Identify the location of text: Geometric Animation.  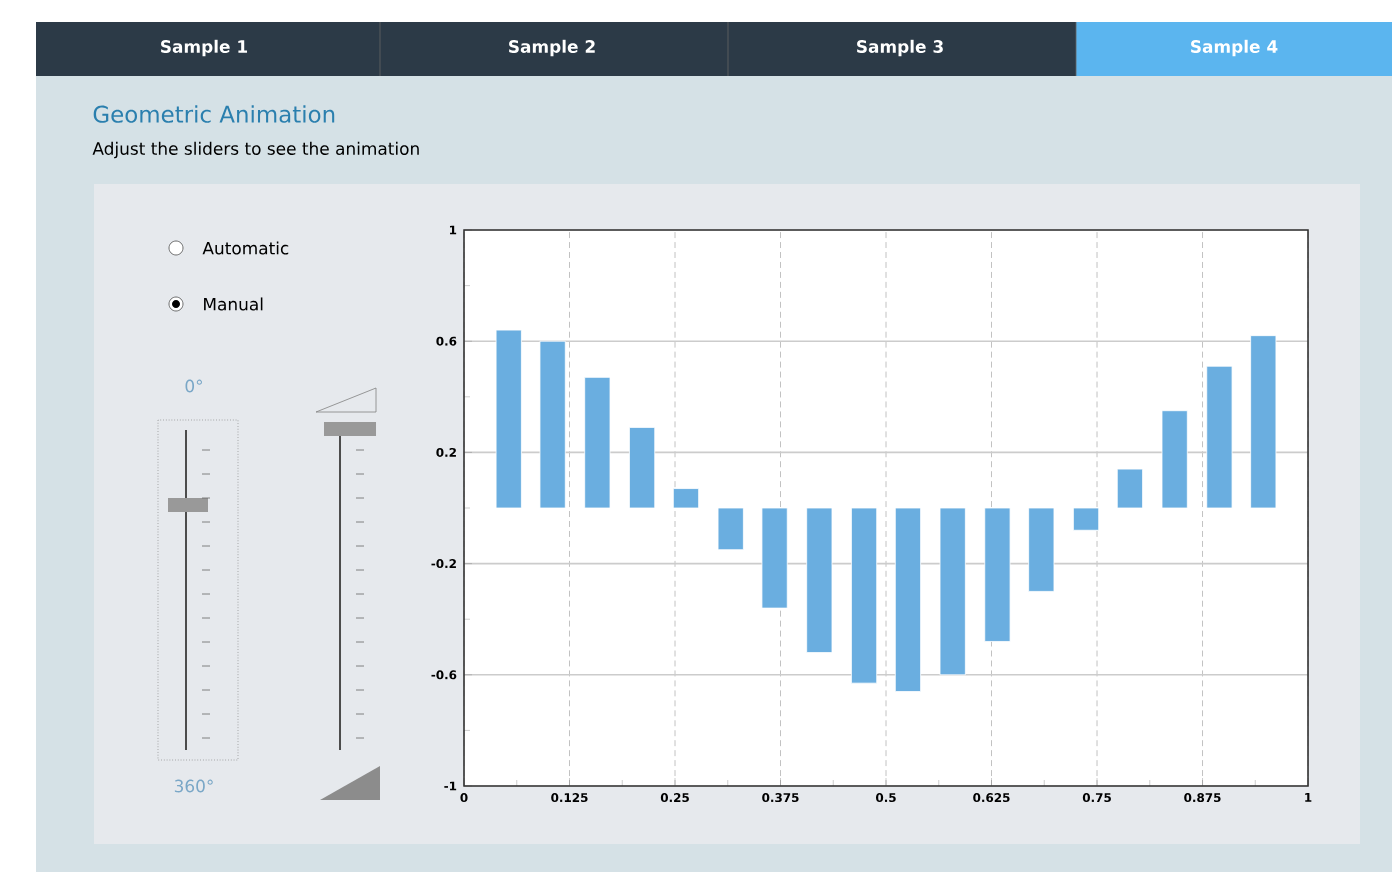
(214, 114).